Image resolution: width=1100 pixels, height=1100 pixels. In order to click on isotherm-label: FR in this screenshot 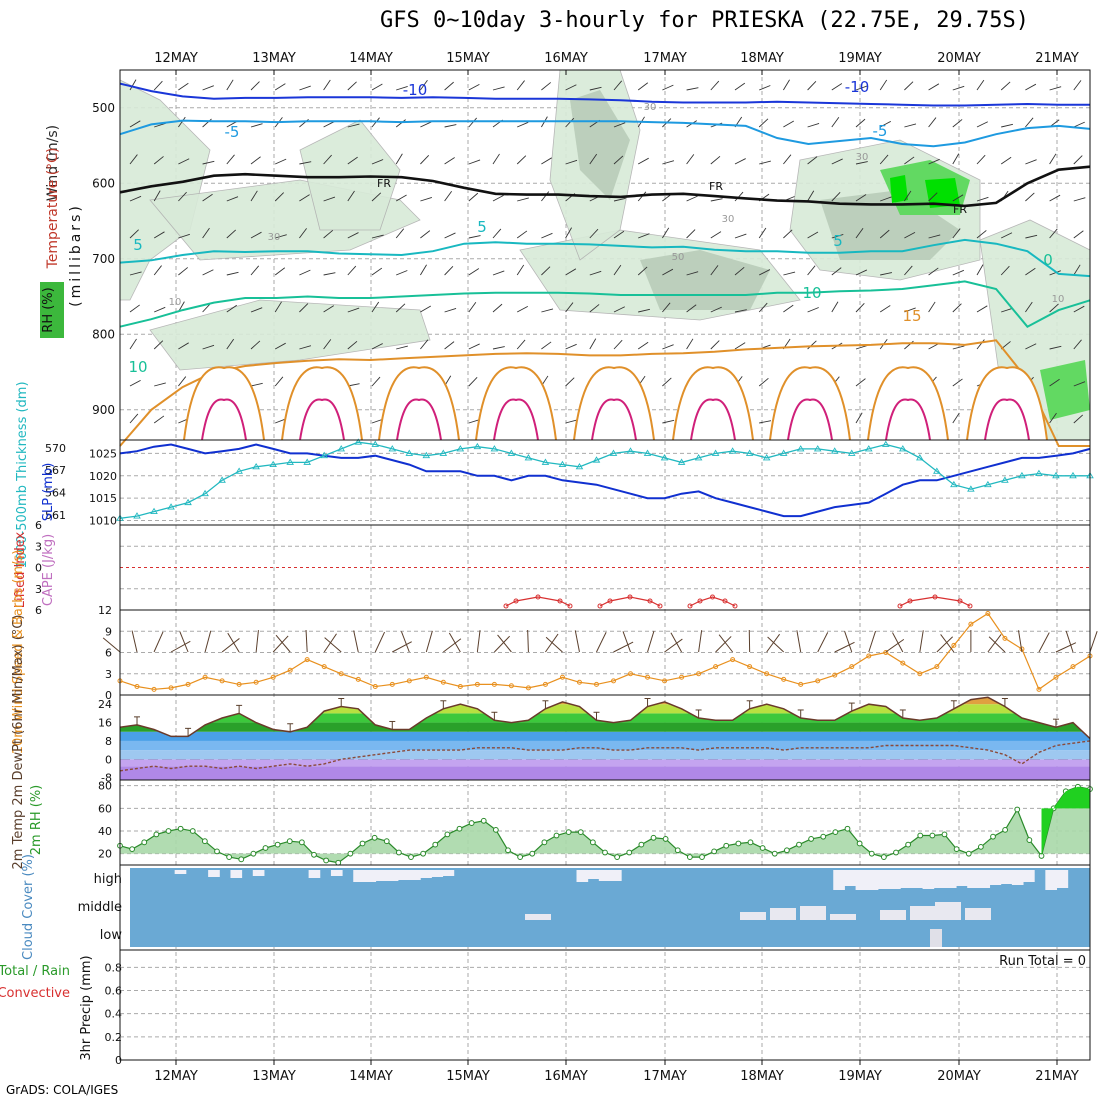, I will do `click(716, 186)`.